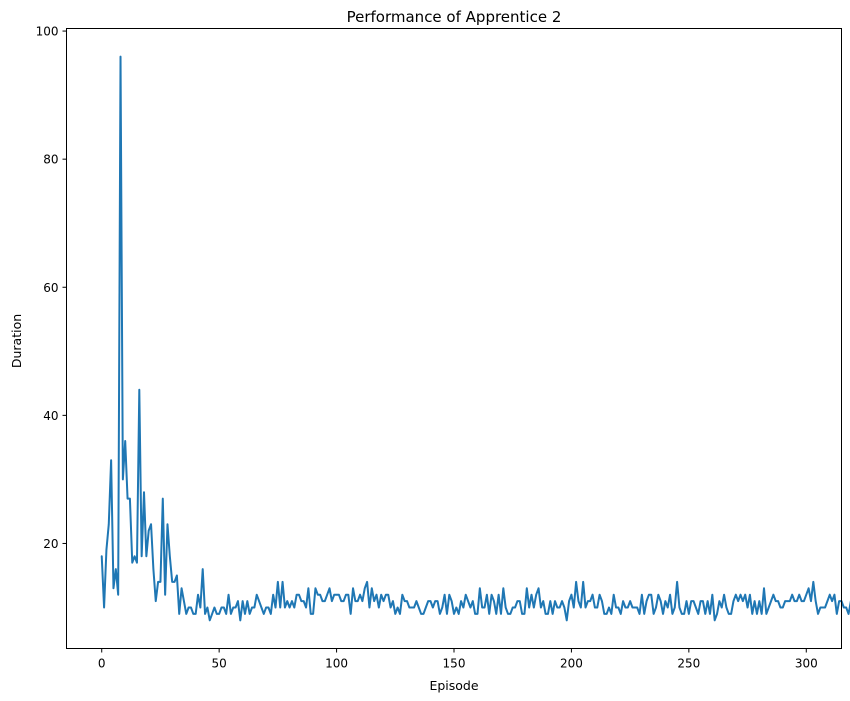  I want to click on y-tick-label: 20, so click(50, 544).